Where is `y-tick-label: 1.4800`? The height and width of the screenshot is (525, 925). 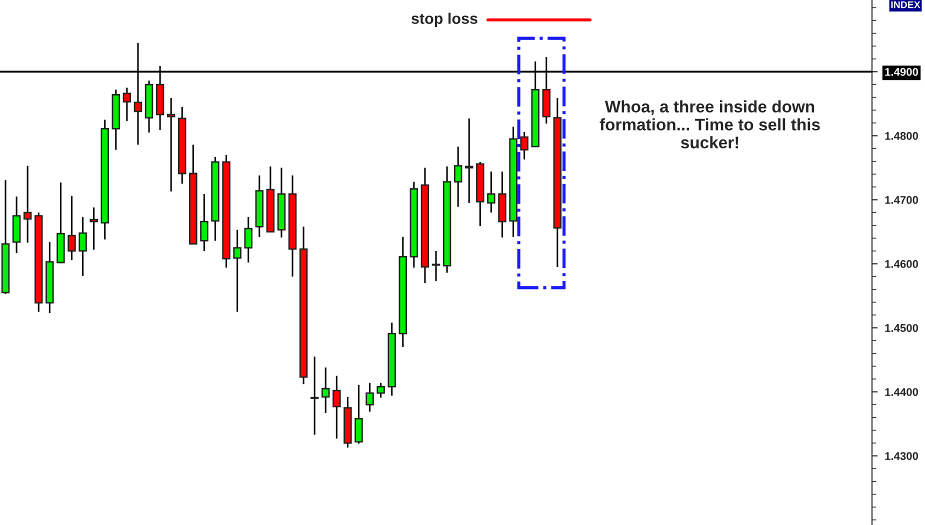
y-tick-label: 1.4800 is located at coordinates (901, 136).